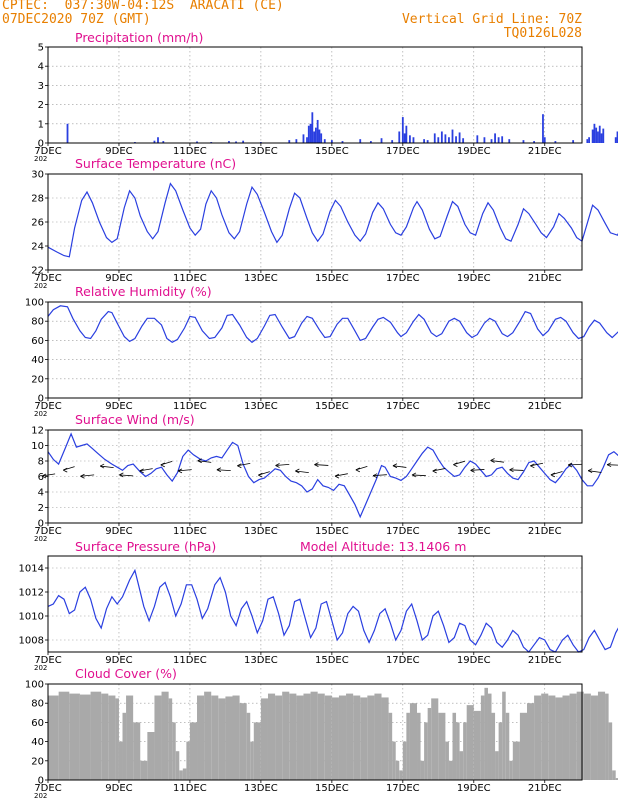 The width and height of the screenshot is (618, 800). I want to click on x-tick-label: 19DEC, so click(474, 531).